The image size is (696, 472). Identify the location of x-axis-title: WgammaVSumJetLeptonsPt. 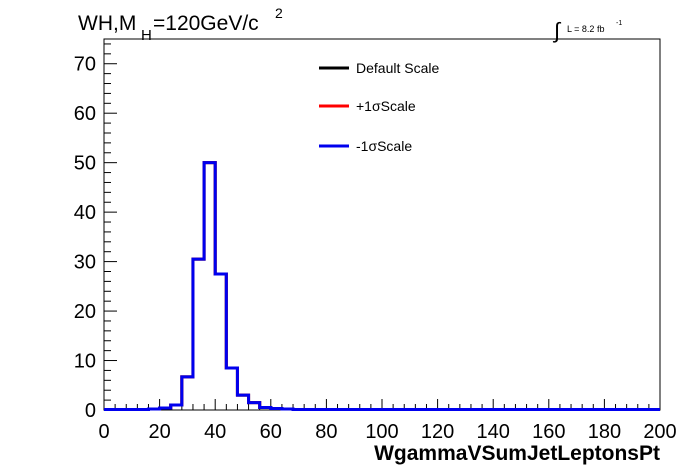
(517, 453).